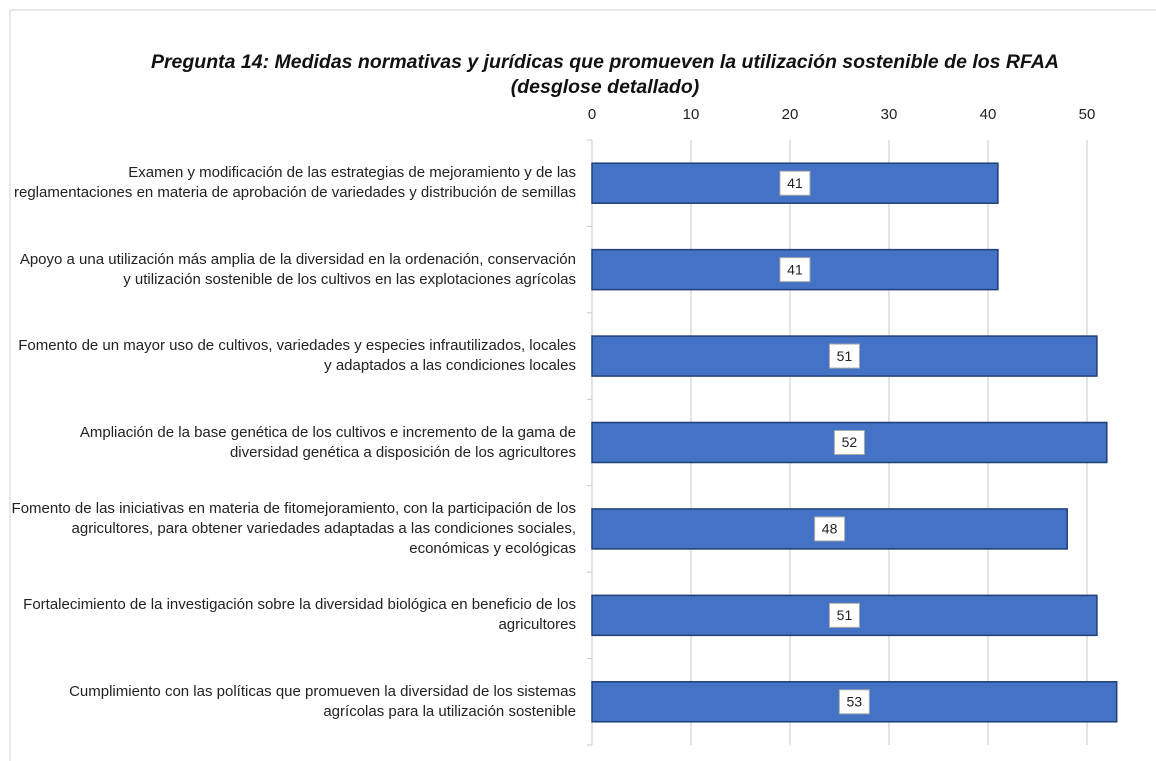  What do you see at coordinates (988, 114) in the screenshot?
I see `x-tick-label: 40` at bounding box center [988, 114].